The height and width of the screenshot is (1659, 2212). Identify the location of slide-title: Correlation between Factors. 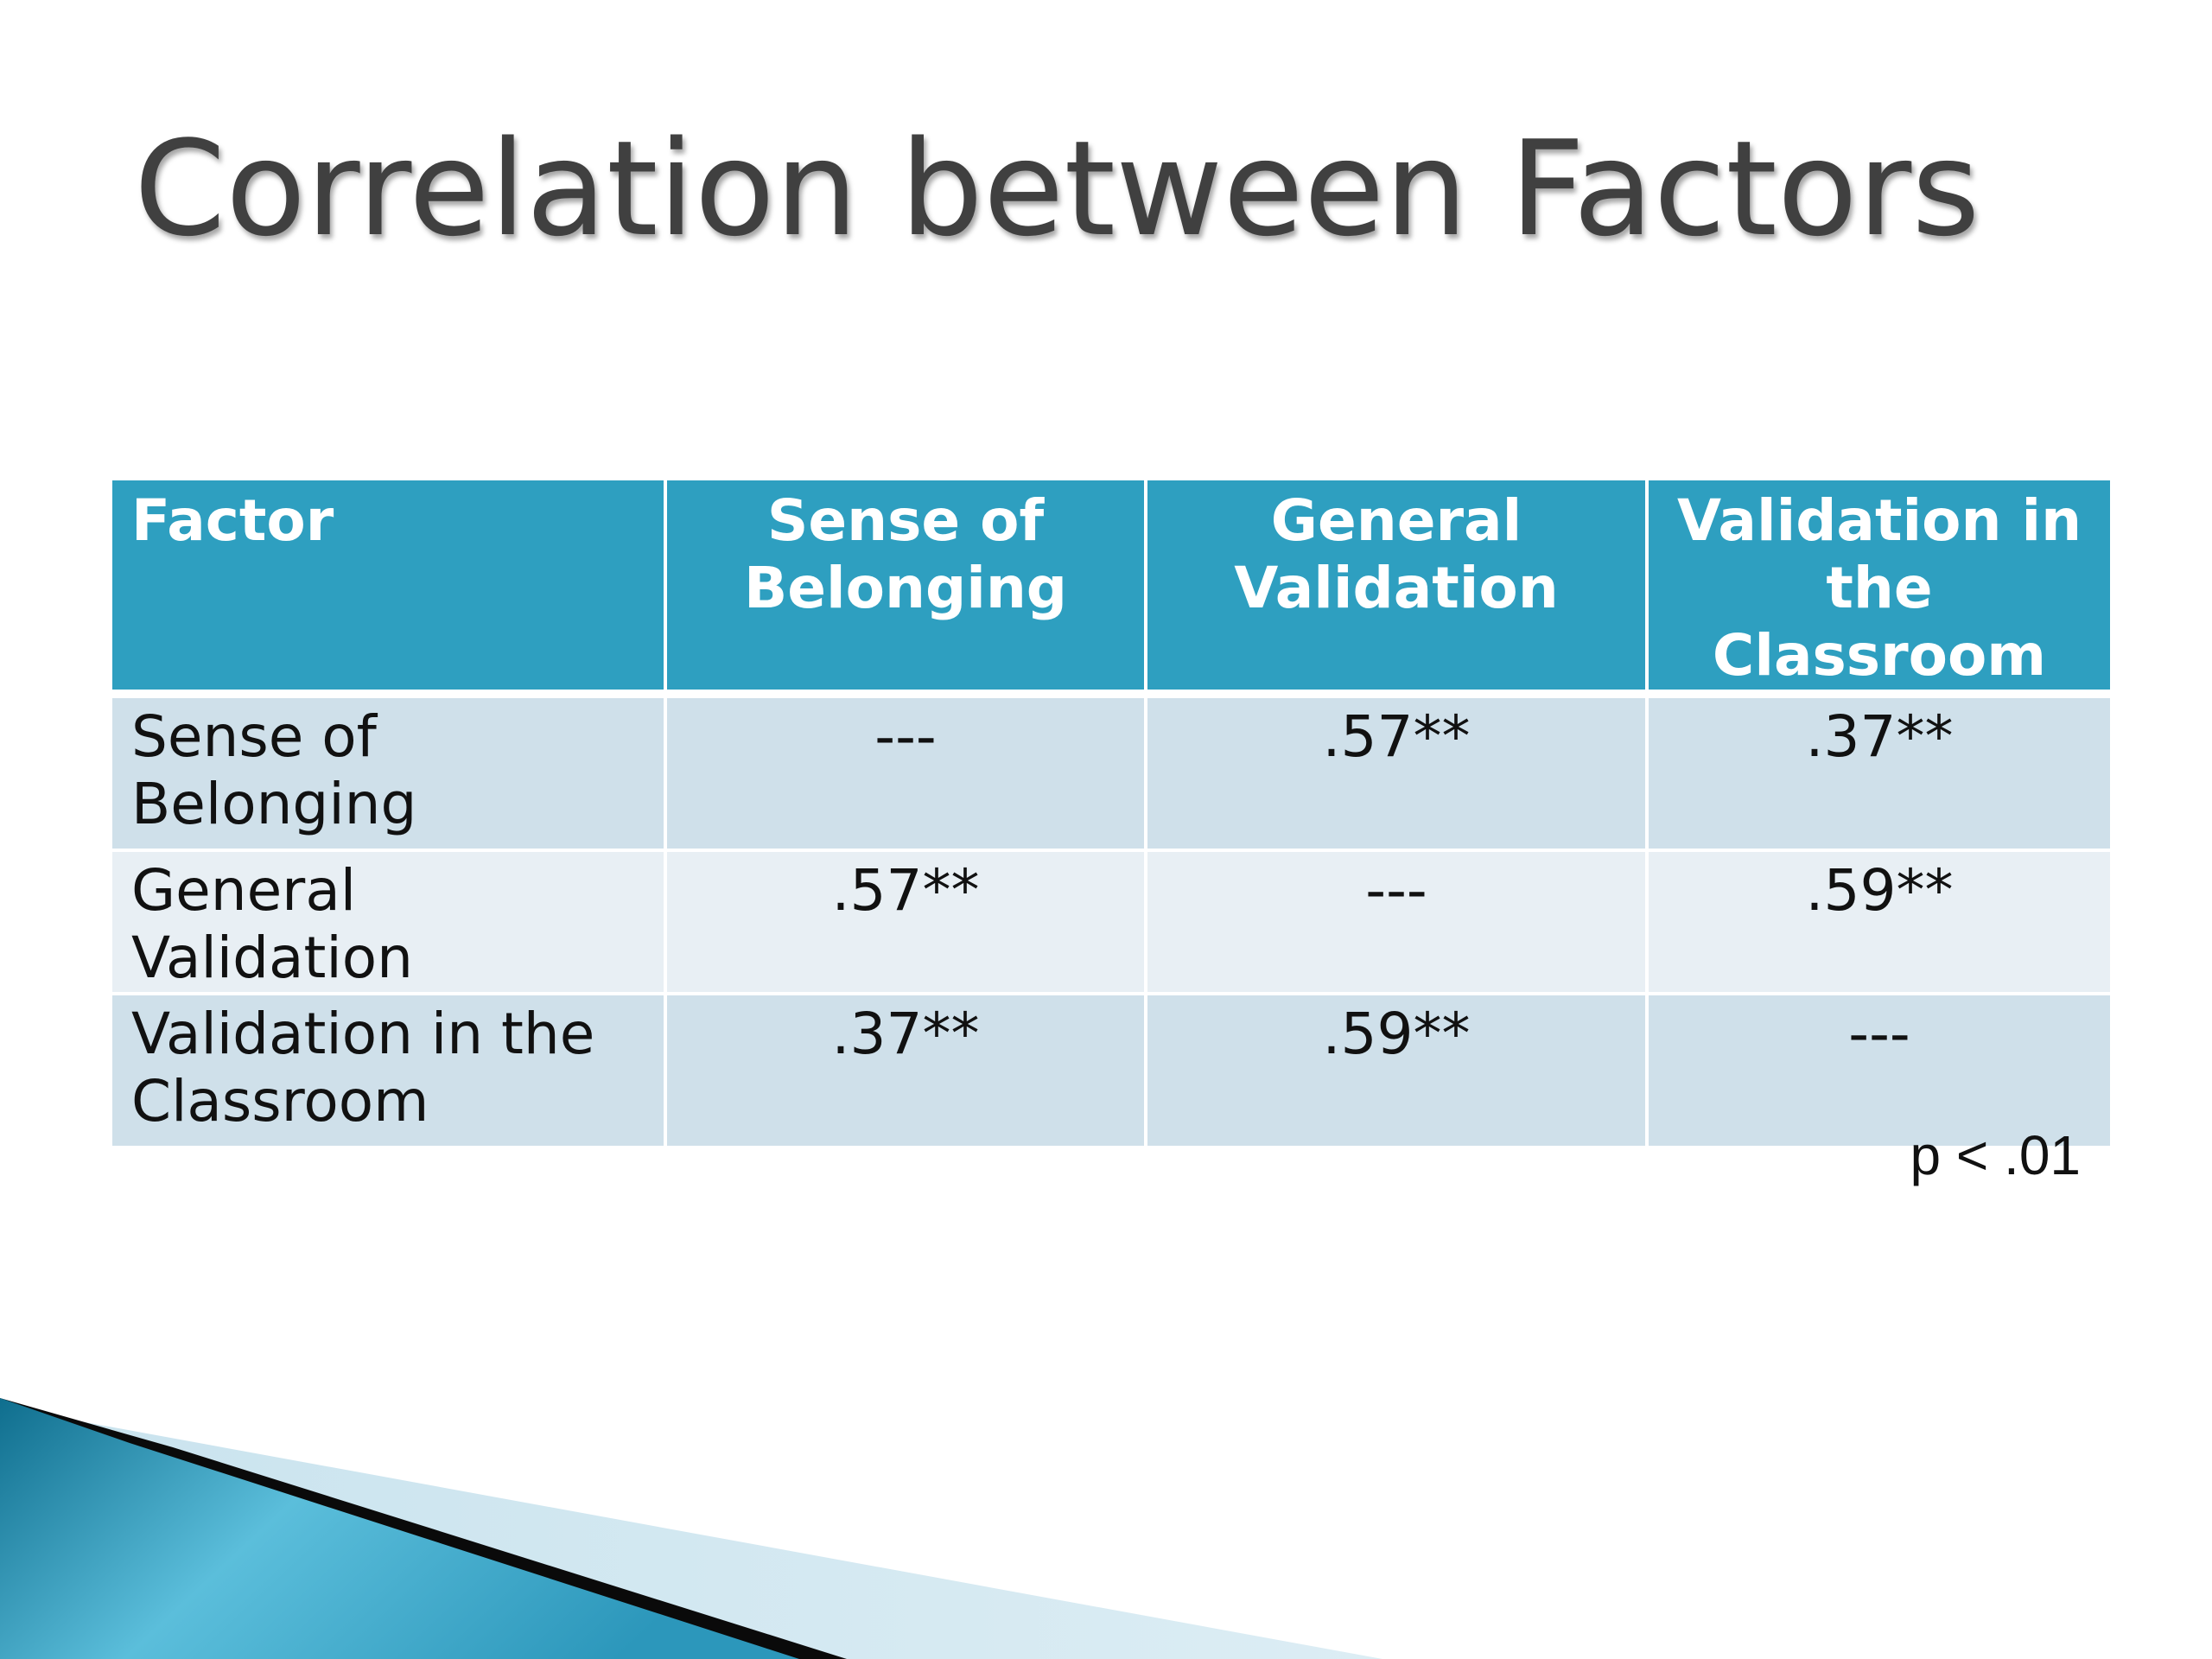
(1057, 188).